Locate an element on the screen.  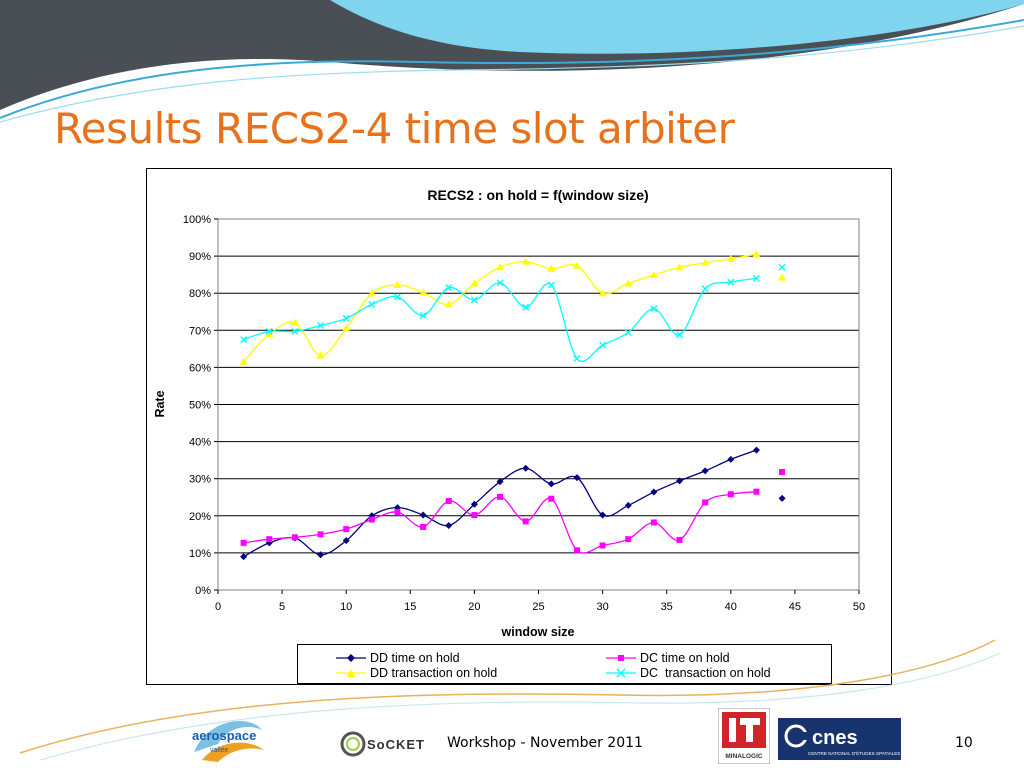
y-tick-label: 40% is located at coordinates (200, 443).